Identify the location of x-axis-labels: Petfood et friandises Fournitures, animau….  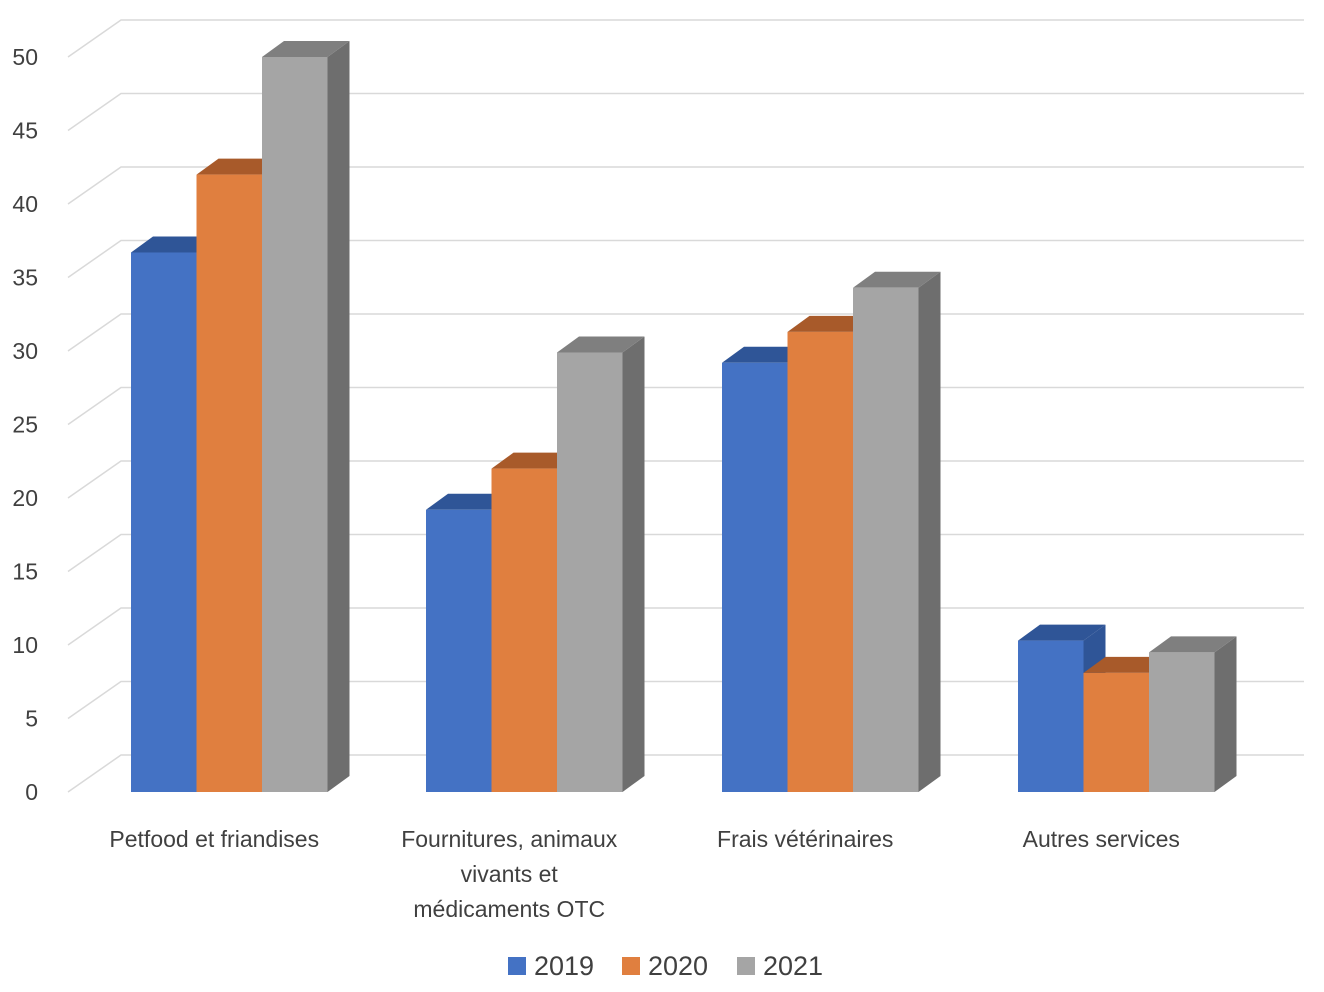
(644, 874).